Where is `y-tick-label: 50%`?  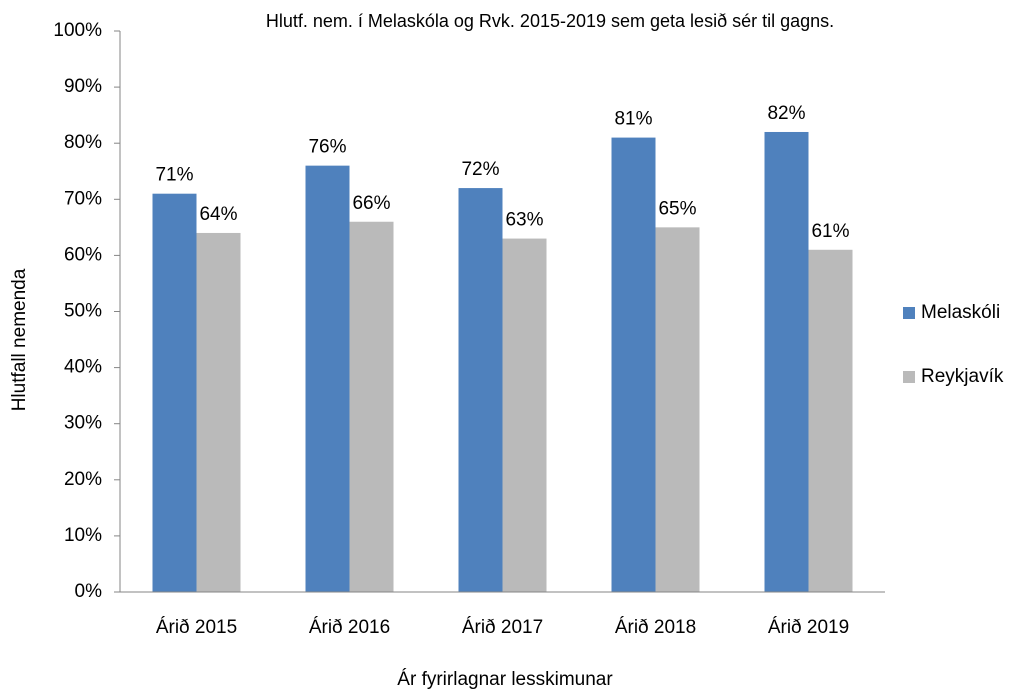
y-tick-label: 50% is located at coordinates (83, 311).